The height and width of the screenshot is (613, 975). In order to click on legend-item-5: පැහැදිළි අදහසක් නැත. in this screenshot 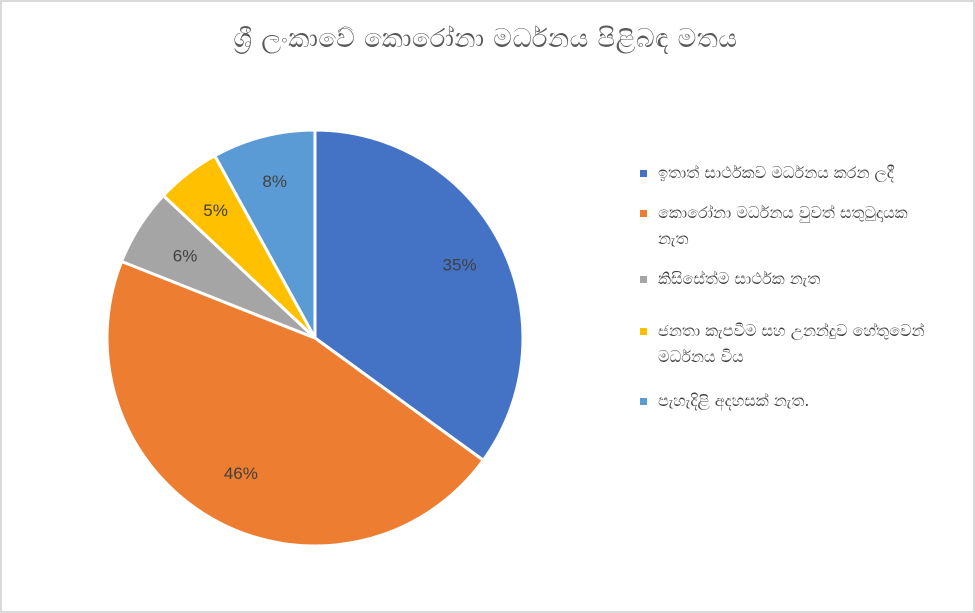, I will do `click(790, 401)`.